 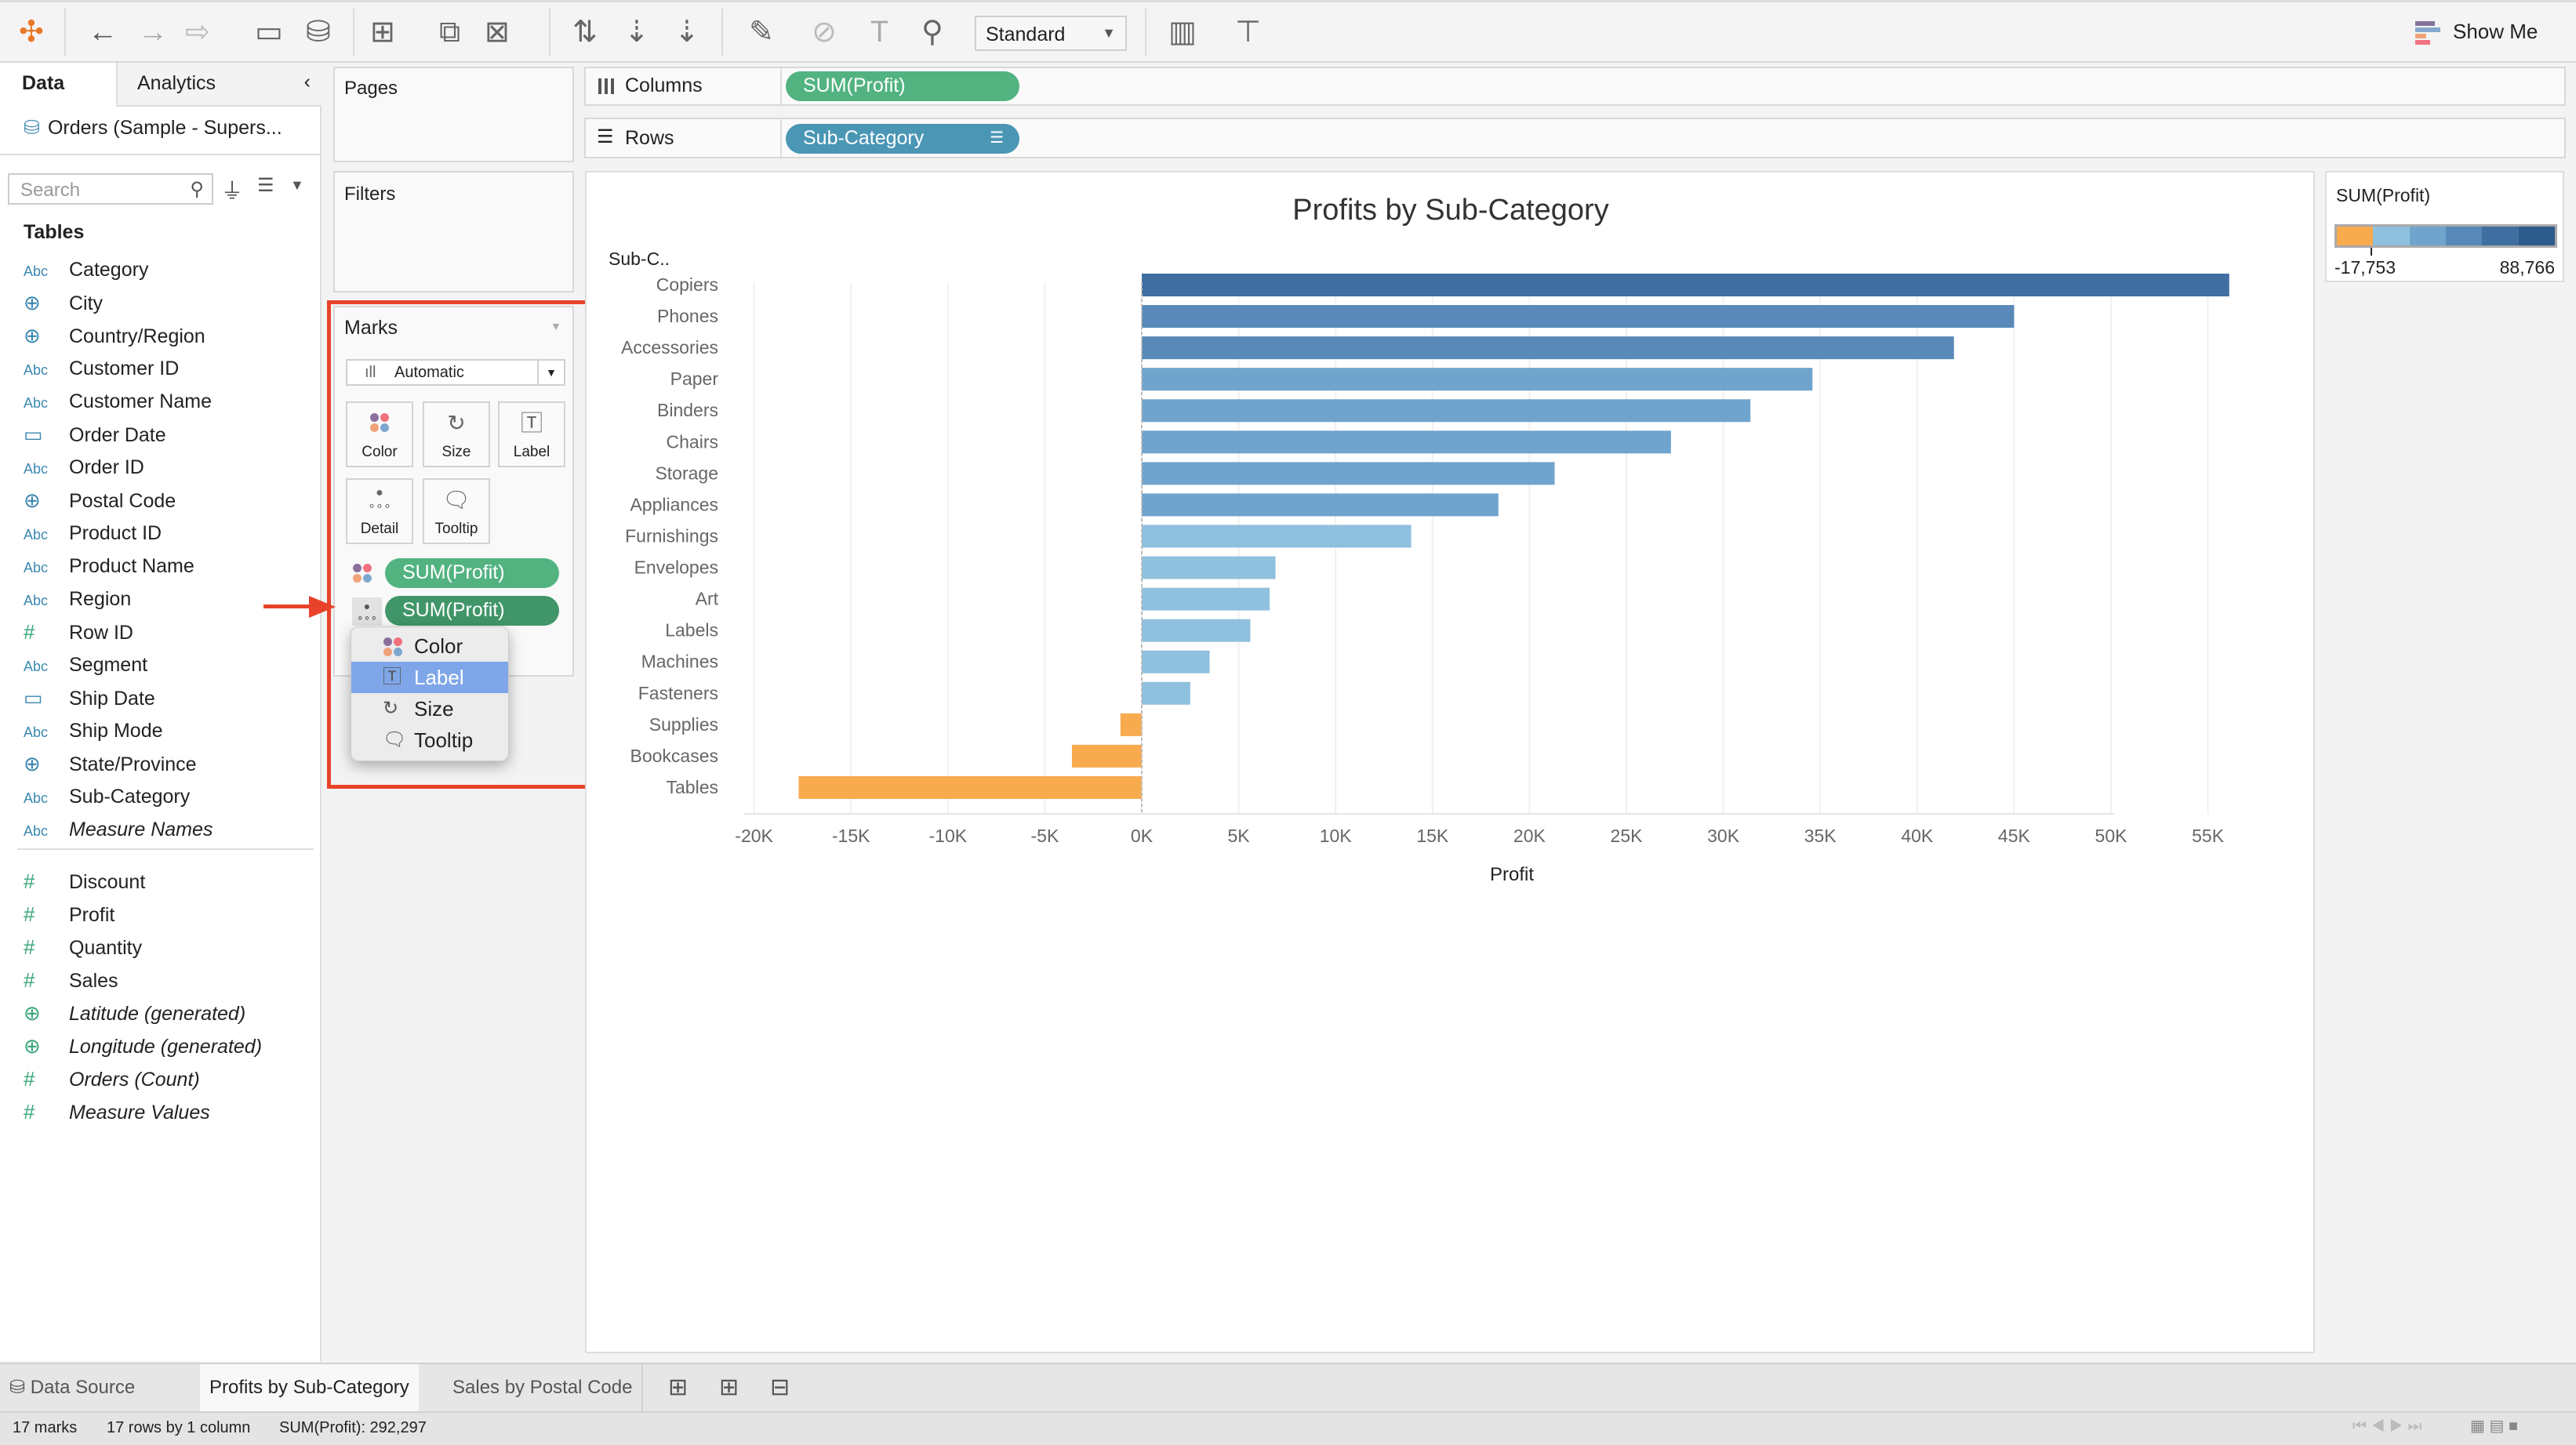 I want to click on columns-profit-pill: SUM(Profit), so click(x=902, y=86).